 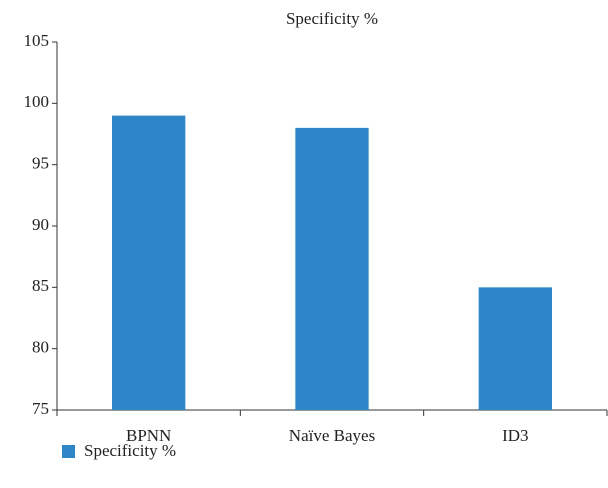 What do you see at coordinates (148, 435) in the screenshot?
I see `x-tick-label: BPNN` at bounding box center [148, 435].